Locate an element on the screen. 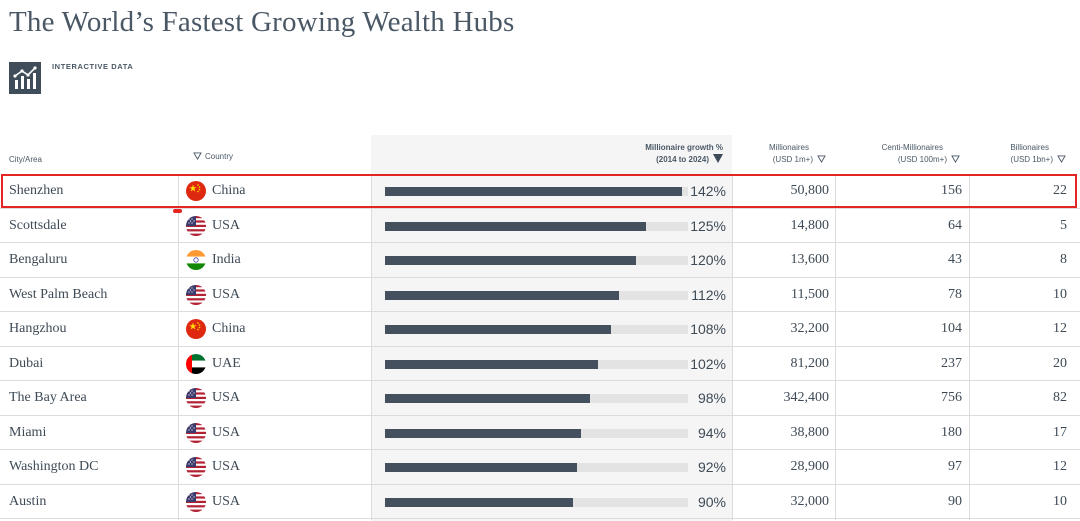 Image resolution: width=1080 pixels, height=521 pixels. table-row: Austin USA 90% 32,000 90 10 is located at coordinates (540, 502).